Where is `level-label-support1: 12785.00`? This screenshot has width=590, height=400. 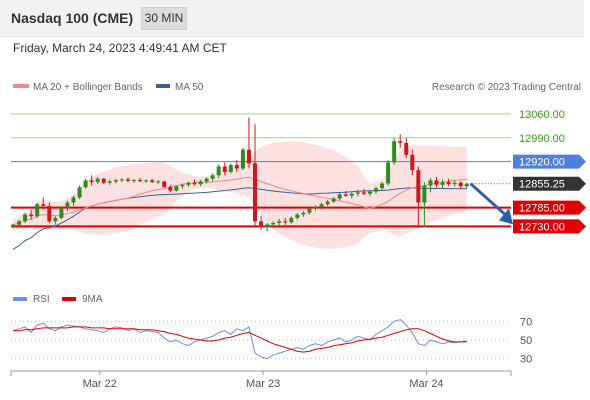 level-label-support1: 12785.00 is located at coordinates (542, 209).